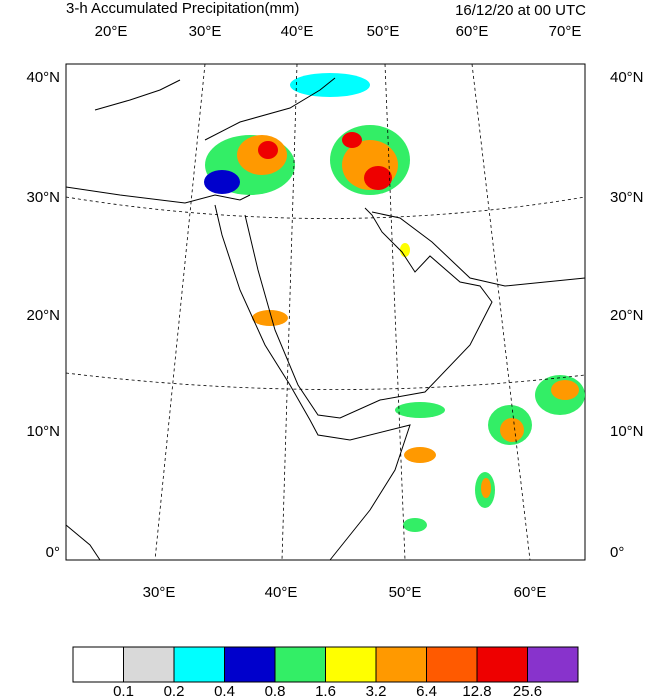  I want to click on top-lon-label: 60°E, so click(472, 31).